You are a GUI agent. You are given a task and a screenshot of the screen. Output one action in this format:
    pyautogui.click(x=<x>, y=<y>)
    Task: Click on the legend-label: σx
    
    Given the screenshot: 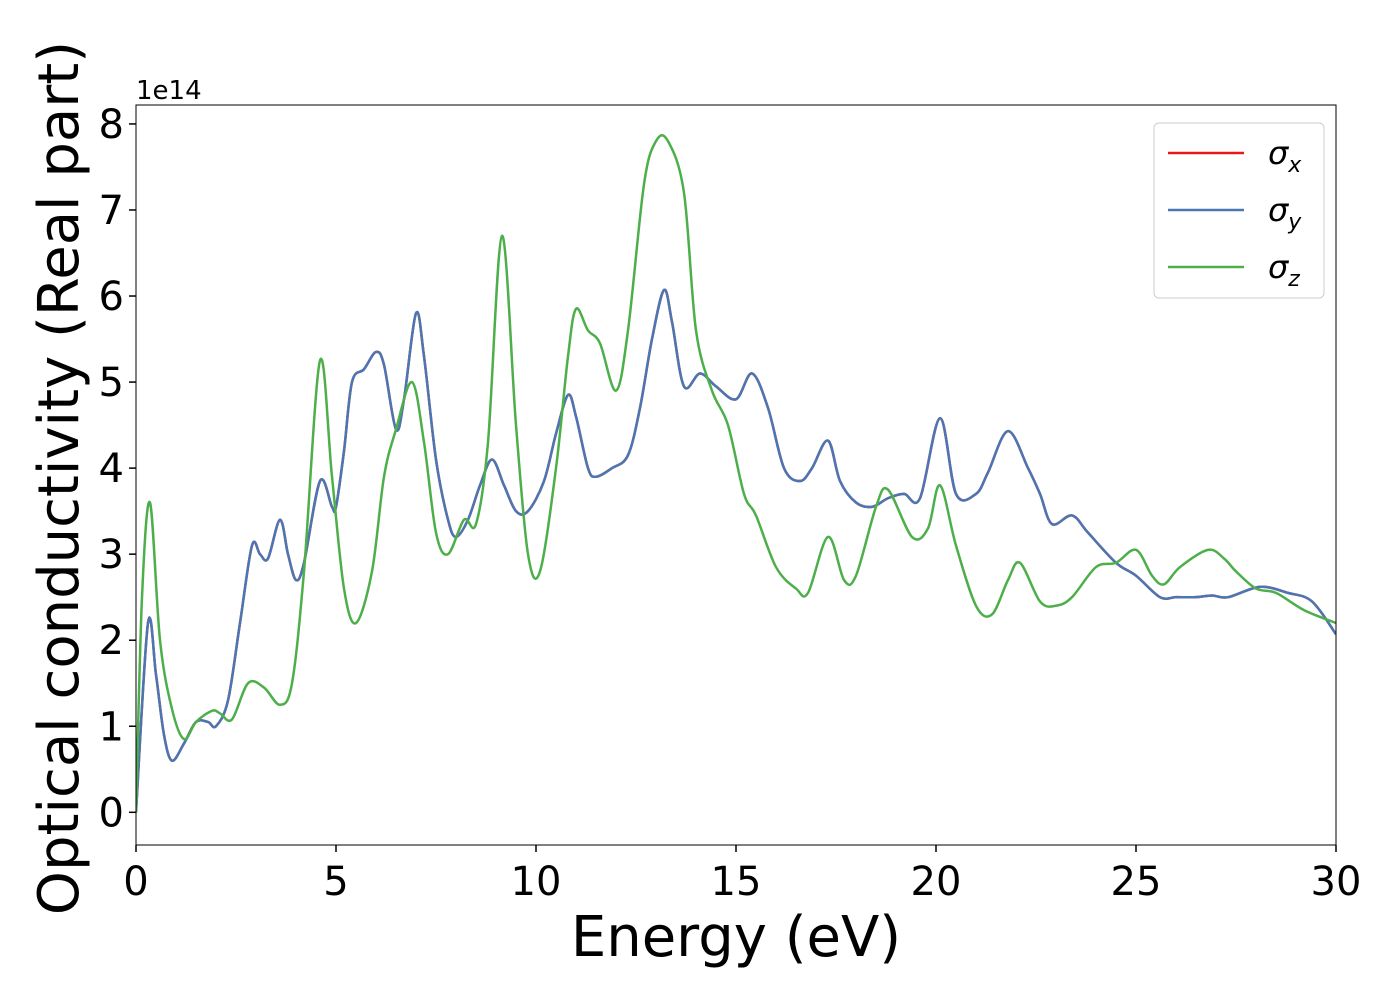 What is the action you would take?
    pyautogui.click(x=1285, y=156)
    